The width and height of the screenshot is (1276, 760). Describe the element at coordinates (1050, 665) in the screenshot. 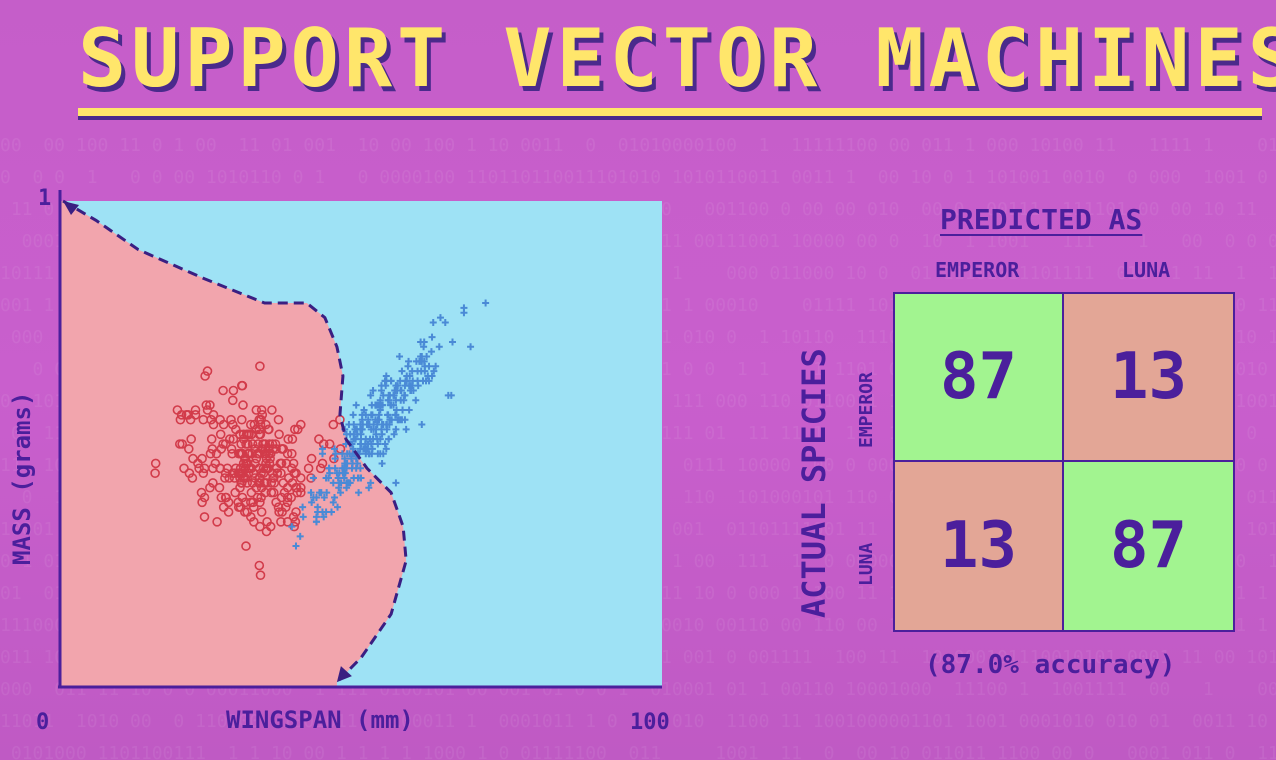

I see `accuracy-caption: (87.0% accuracy)` at that location.